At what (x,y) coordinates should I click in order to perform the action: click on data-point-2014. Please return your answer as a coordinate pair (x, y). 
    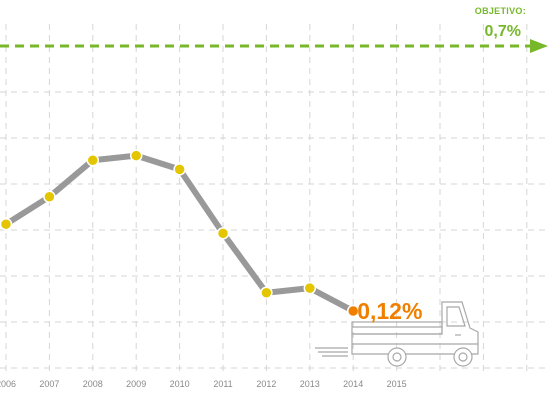
    Looking at the image, I should click on (353, 311).